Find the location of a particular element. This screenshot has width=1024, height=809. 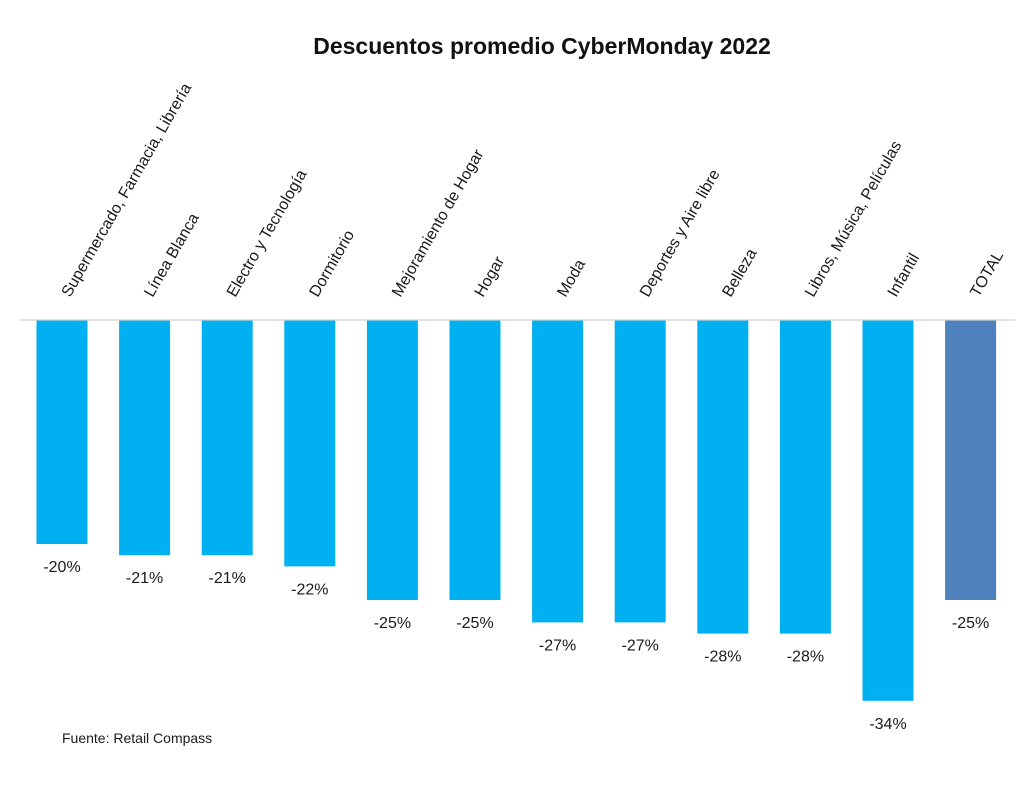

category-label: Libros, Música, Películas is located at coordinates (853, 219).